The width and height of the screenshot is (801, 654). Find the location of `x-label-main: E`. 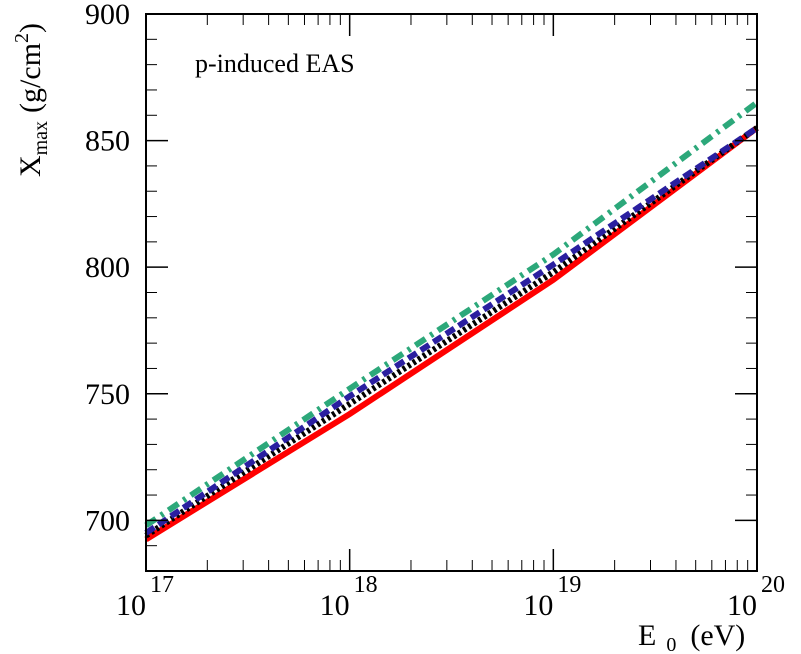

x-label-main: E is located at coordinates (647, 635).